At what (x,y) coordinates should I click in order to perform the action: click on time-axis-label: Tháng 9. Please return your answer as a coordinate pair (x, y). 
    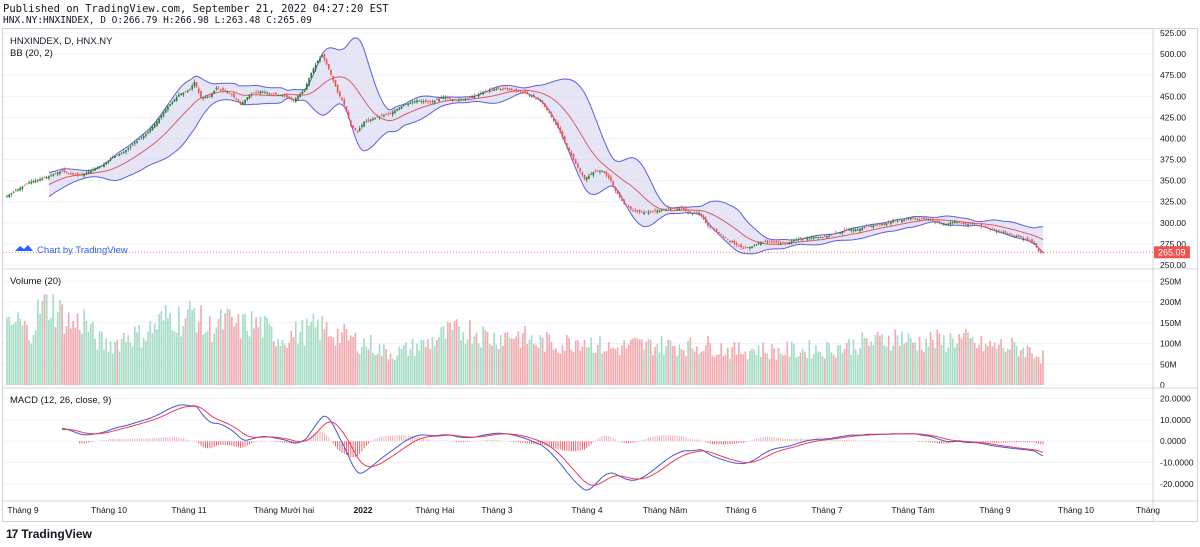
    Looking at the image, I should click on (22, 510).